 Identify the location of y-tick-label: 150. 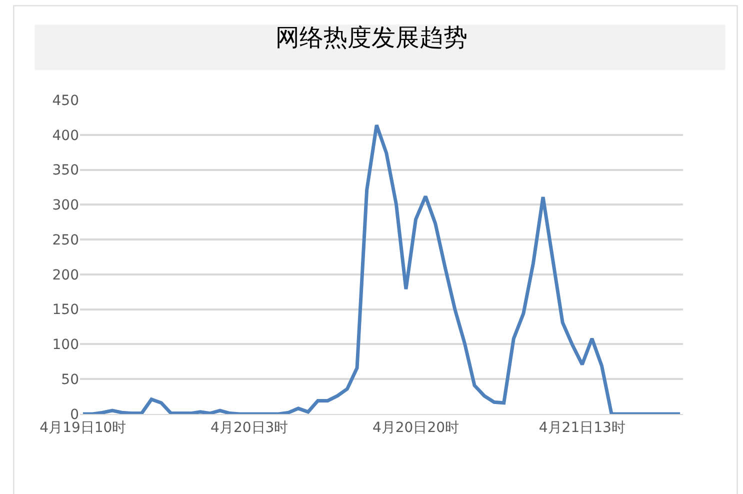
(65, 310).